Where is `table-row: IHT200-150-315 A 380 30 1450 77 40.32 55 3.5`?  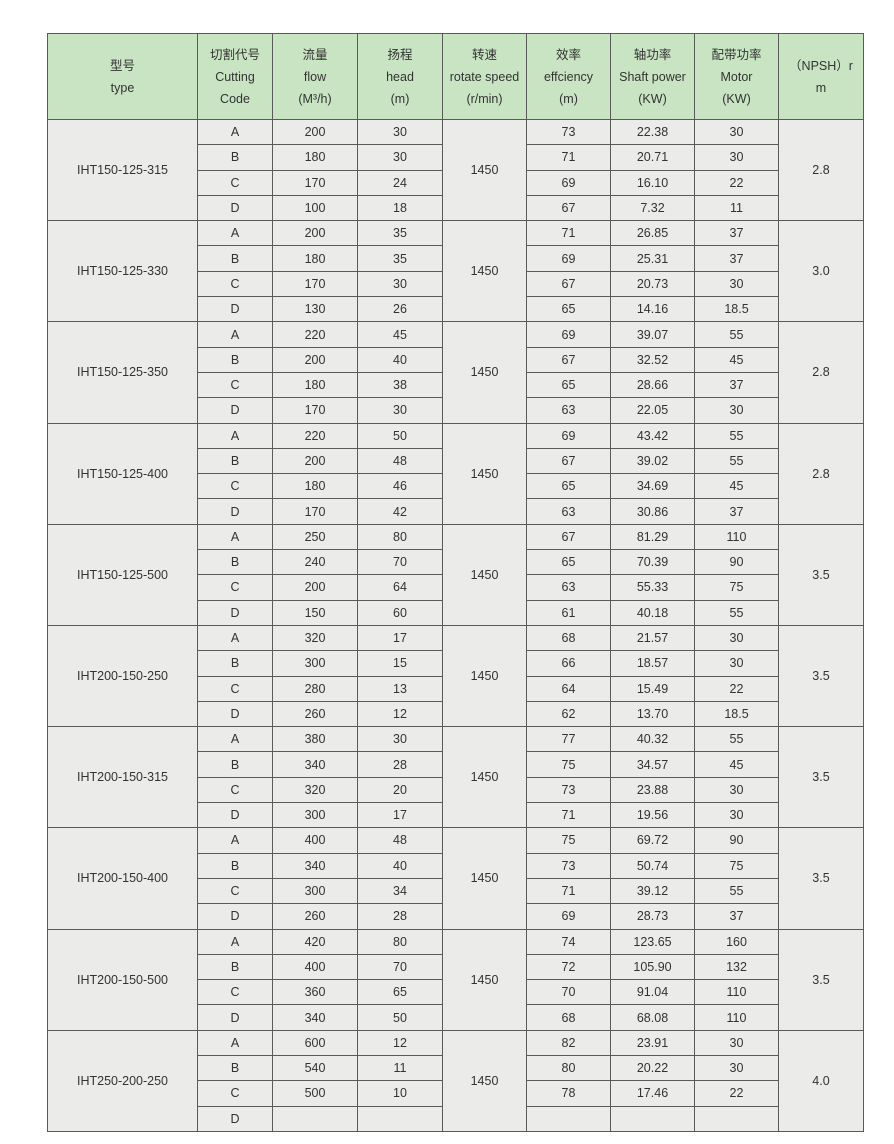
table-row: IHT200-150-315 A 380 30 1450 77 40.32 55 3.5 is located at coordinates (455, 777).